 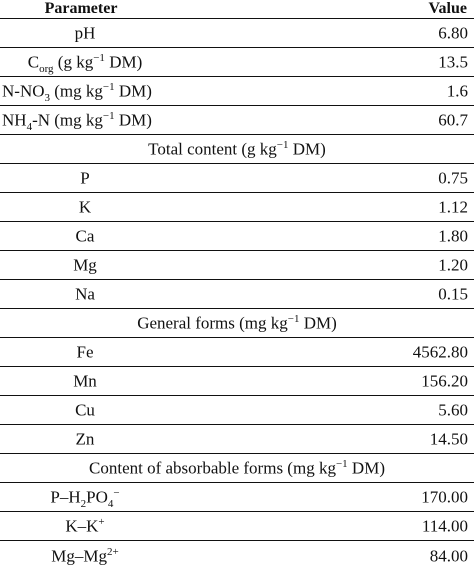 What do you see at coordinates (85, 33) in the screenshot?
I see `parameter-cell: pH` at bounding box center [85, 33].